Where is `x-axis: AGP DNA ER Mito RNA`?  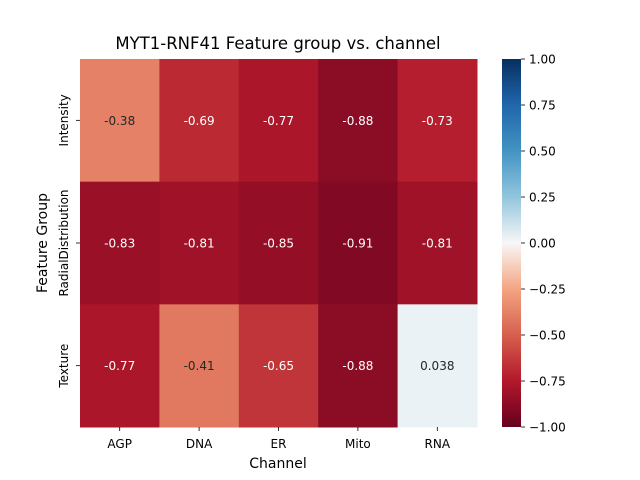 x-axis: AGP DNA ER Mito RNA is located at coordinates (279, 439).